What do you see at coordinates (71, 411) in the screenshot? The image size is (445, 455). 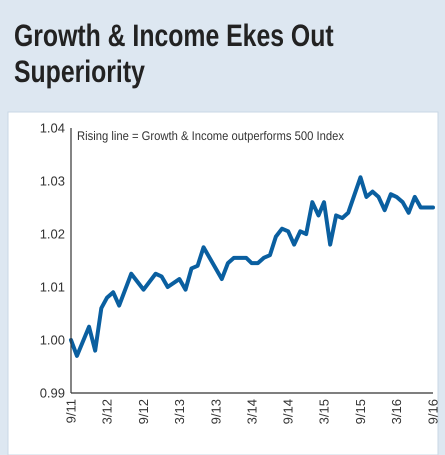 I see `x-tick-label: 9/11` at bounding box center [71, 411].